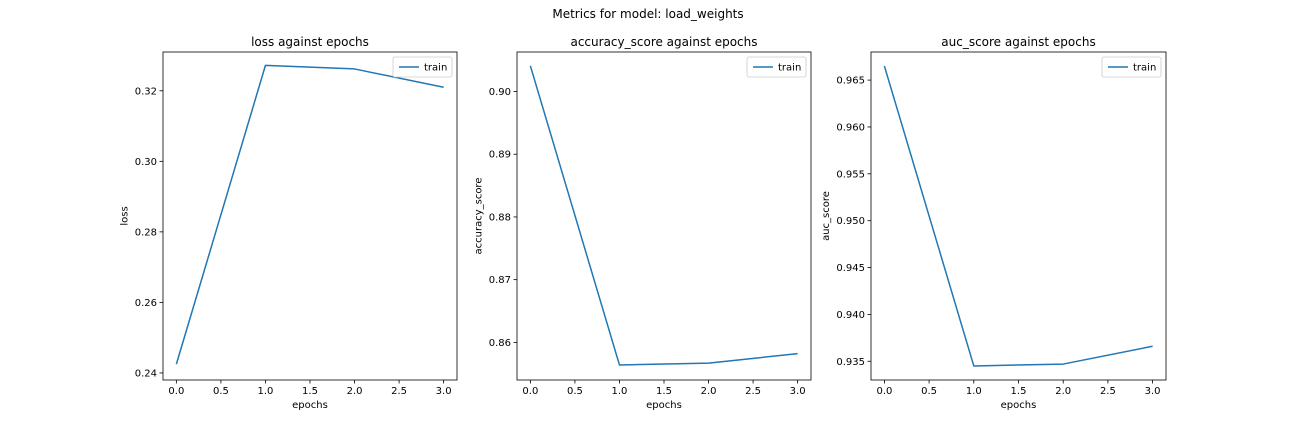 Image resolution: width=1296 pixels, height=432 pixels. I want to click on y-axis-label: accuracy_score, so click(478, 216).